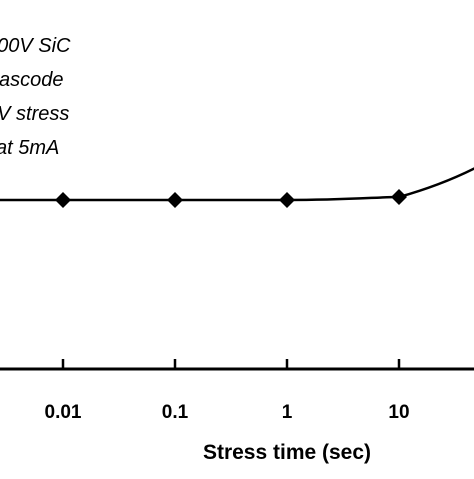 The height and width of the screenshot is (479, 474). I want to click on annotation-line-4: at 5mA, so click(29, 148).